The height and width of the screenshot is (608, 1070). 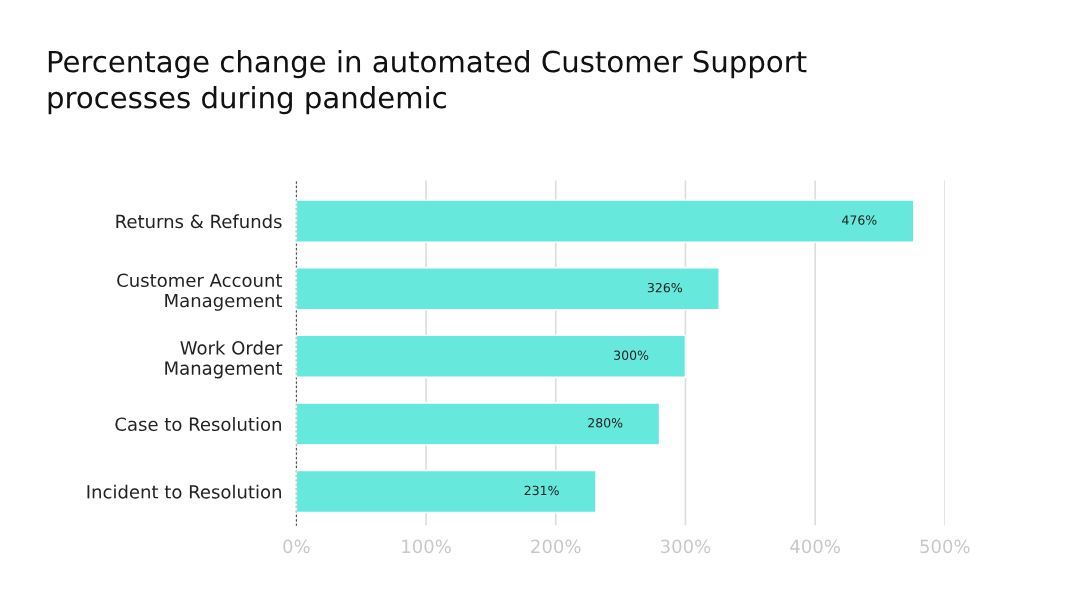 What do you see at coordinates (541, 490) in the screenshot?
I see `data-label: 231%` at bounding box center [541, 490].